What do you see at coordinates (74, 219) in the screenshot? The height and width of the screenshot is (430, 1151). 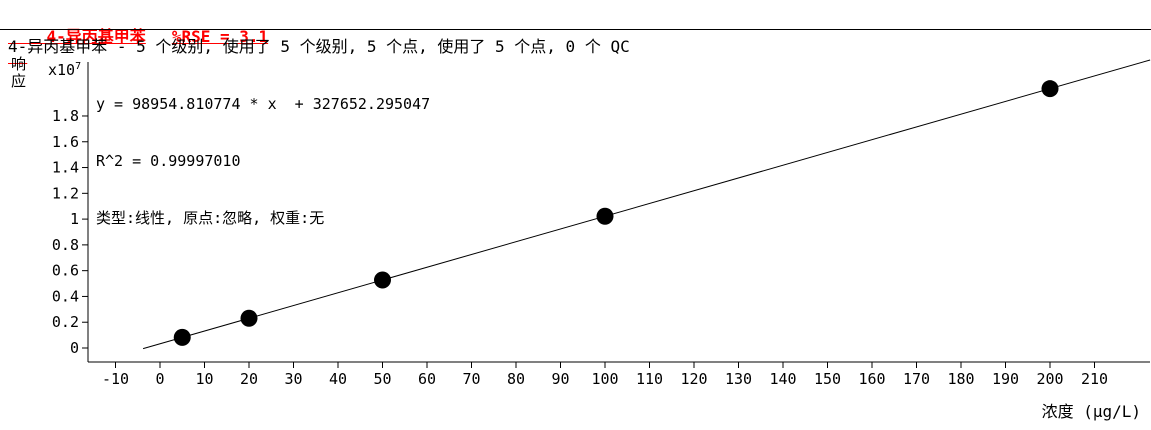 I see `y-tick-label: 1` at bounding box center [74, 219].